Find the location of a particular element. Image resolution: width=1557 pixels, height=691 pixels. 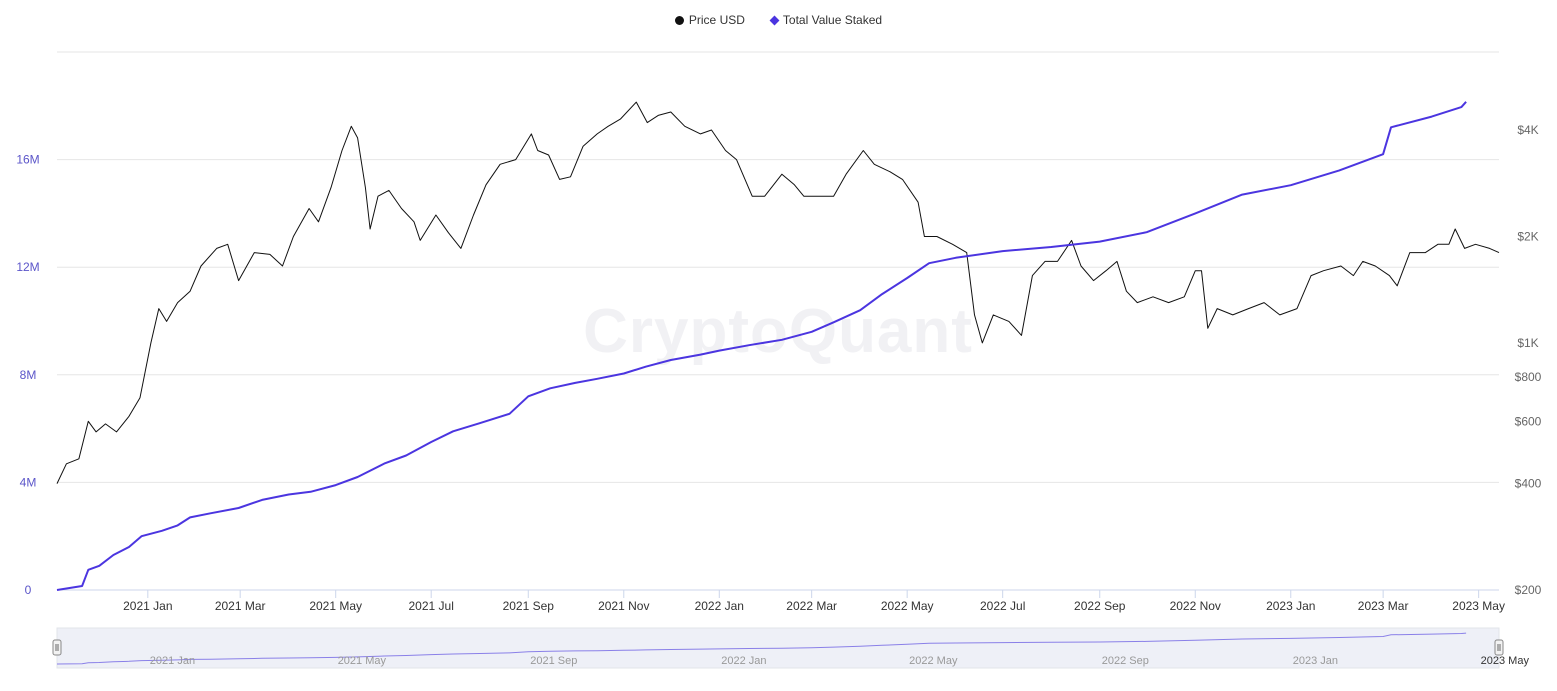

x-tick-label: 2023 May is located at coordinates (1478, 606).